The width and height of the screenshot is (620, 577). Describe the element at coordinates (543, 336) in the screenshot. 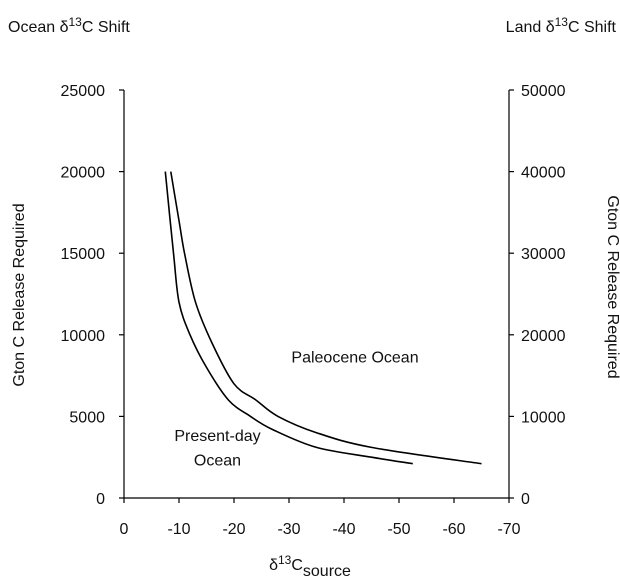

I see `y-right-tick-label: 20000` at that location.